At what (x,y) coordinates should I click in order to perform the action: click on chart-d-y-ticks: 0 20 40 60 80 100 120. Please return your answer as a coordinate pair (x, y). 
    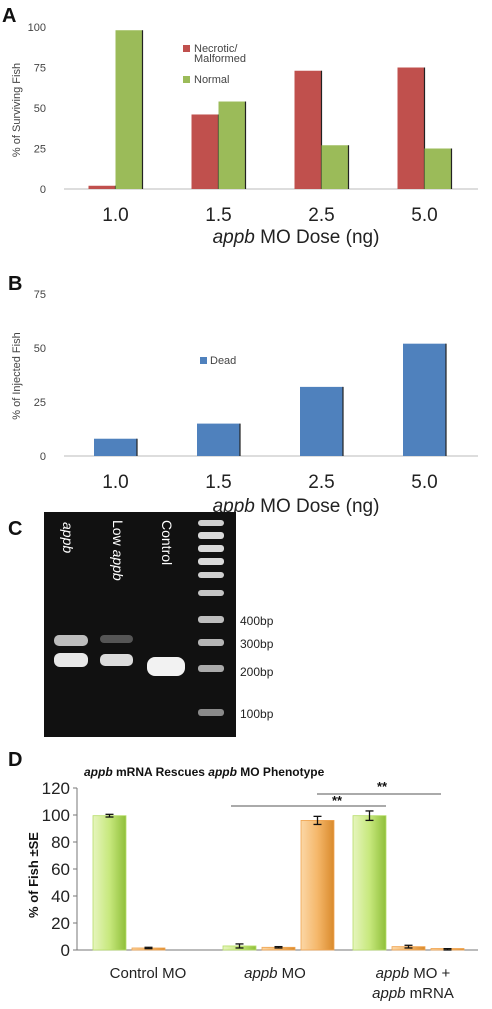
    Looking at the image, I should click on (59, 869).